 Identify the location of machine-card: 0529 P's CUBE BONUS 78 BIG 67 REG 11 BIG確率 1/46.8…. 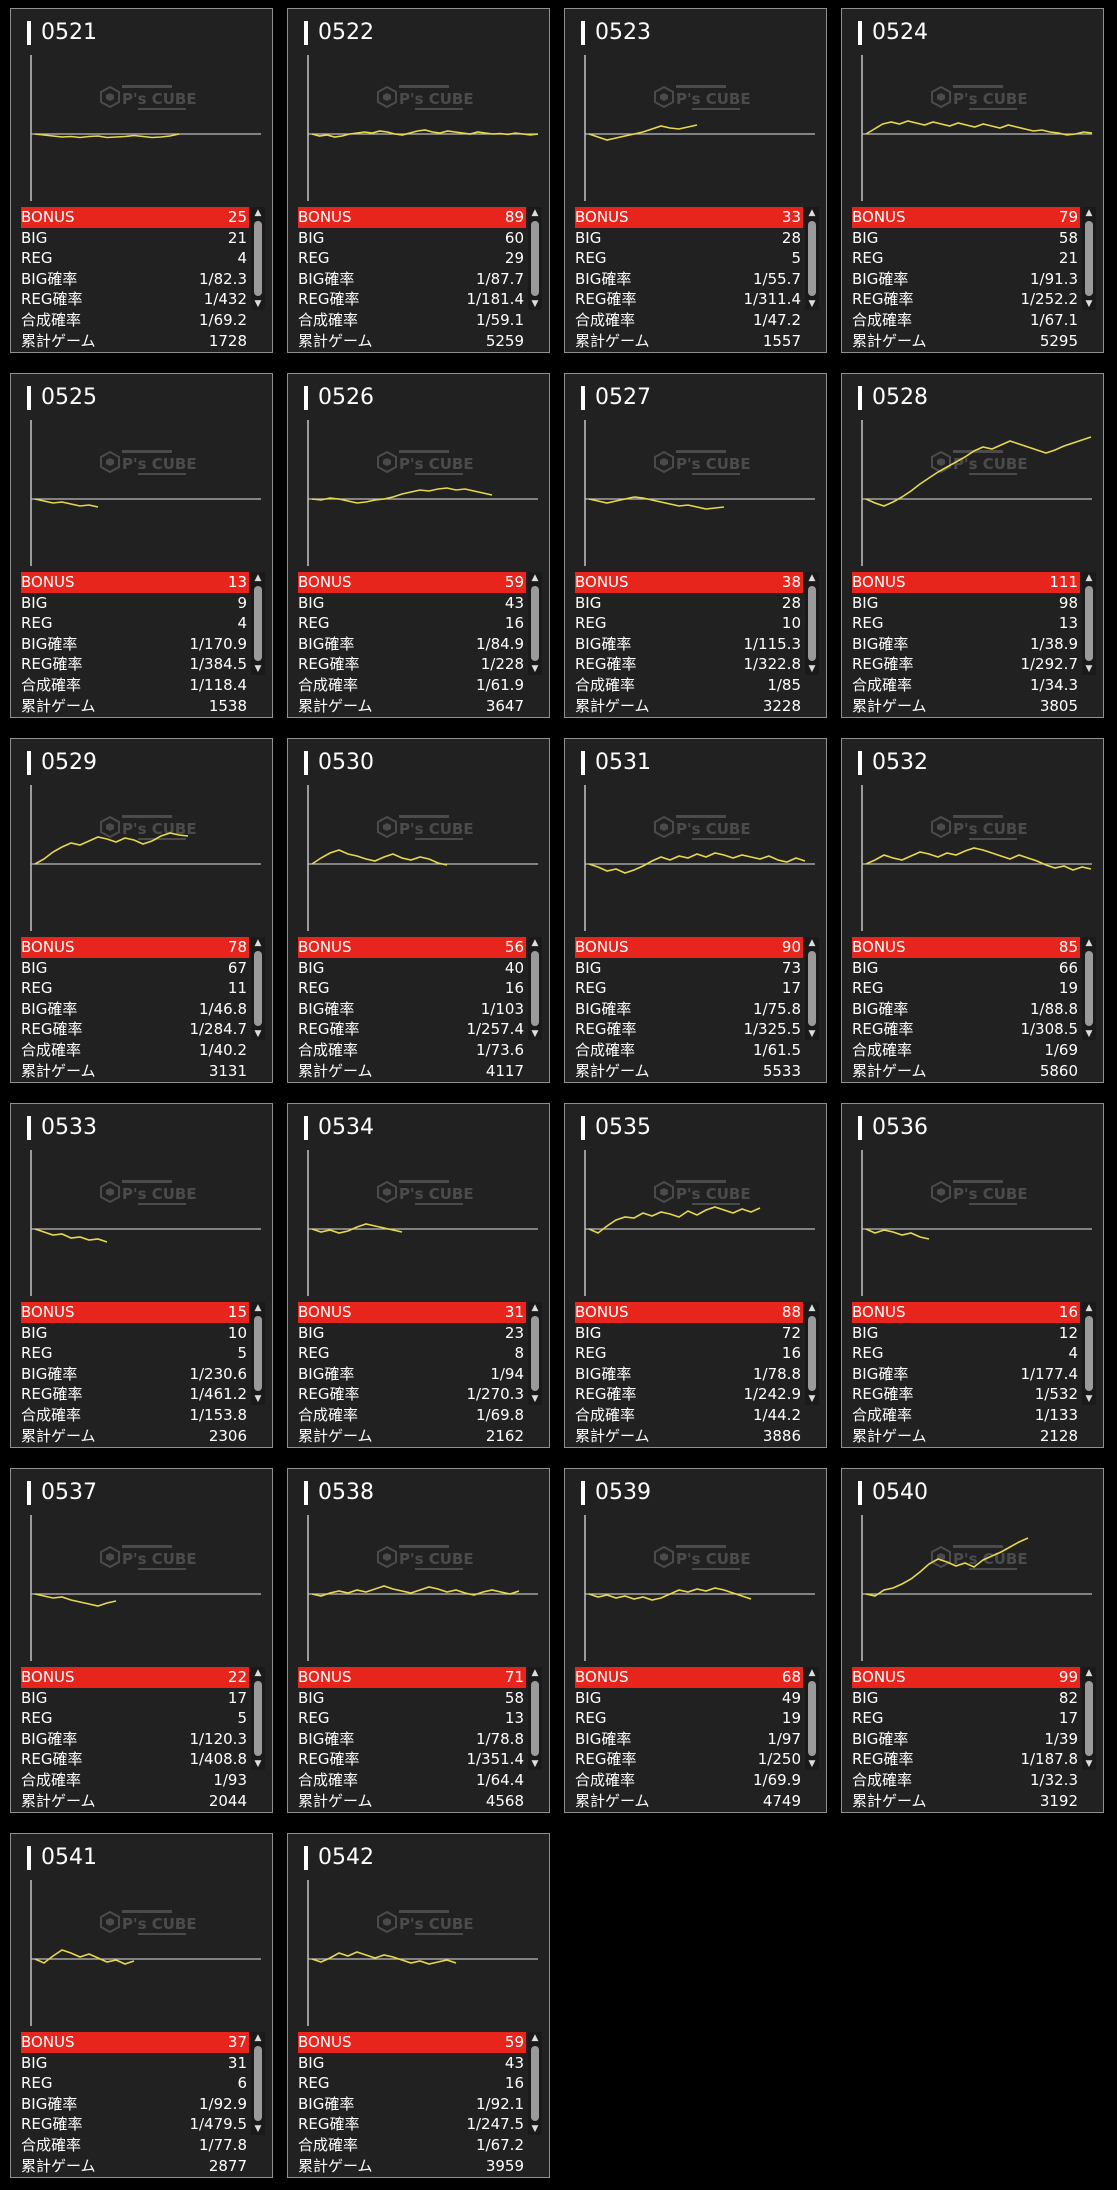
(141, 910).